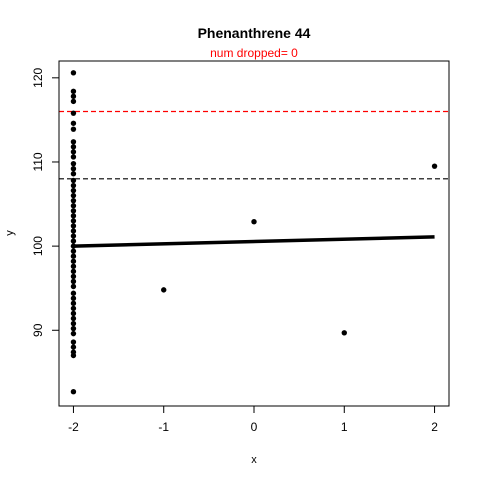 This screenshot has width=480, height=480. I want to click on y-tick-label: 110, so click(38, 161).